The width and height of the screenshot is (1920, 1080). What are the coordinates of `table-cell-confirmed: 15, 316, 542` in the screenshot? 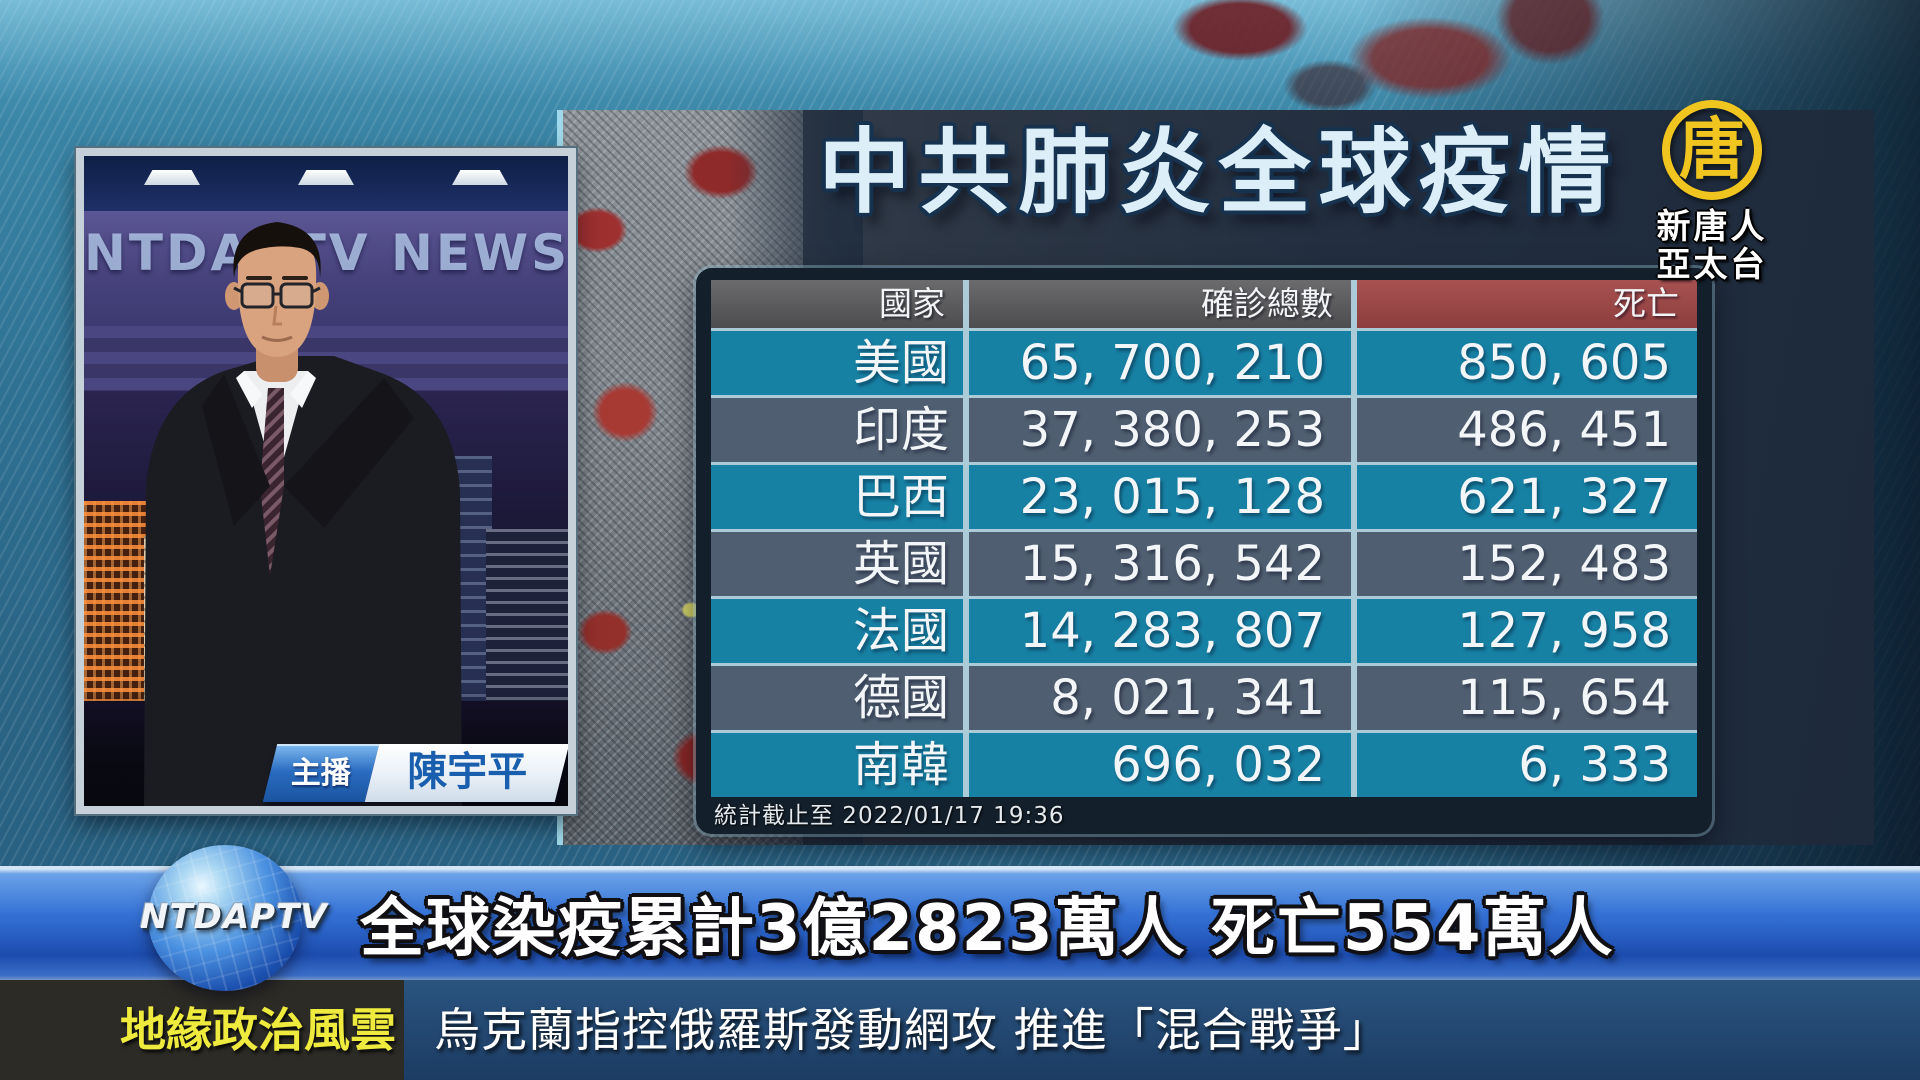 It's located at (1160, 564).